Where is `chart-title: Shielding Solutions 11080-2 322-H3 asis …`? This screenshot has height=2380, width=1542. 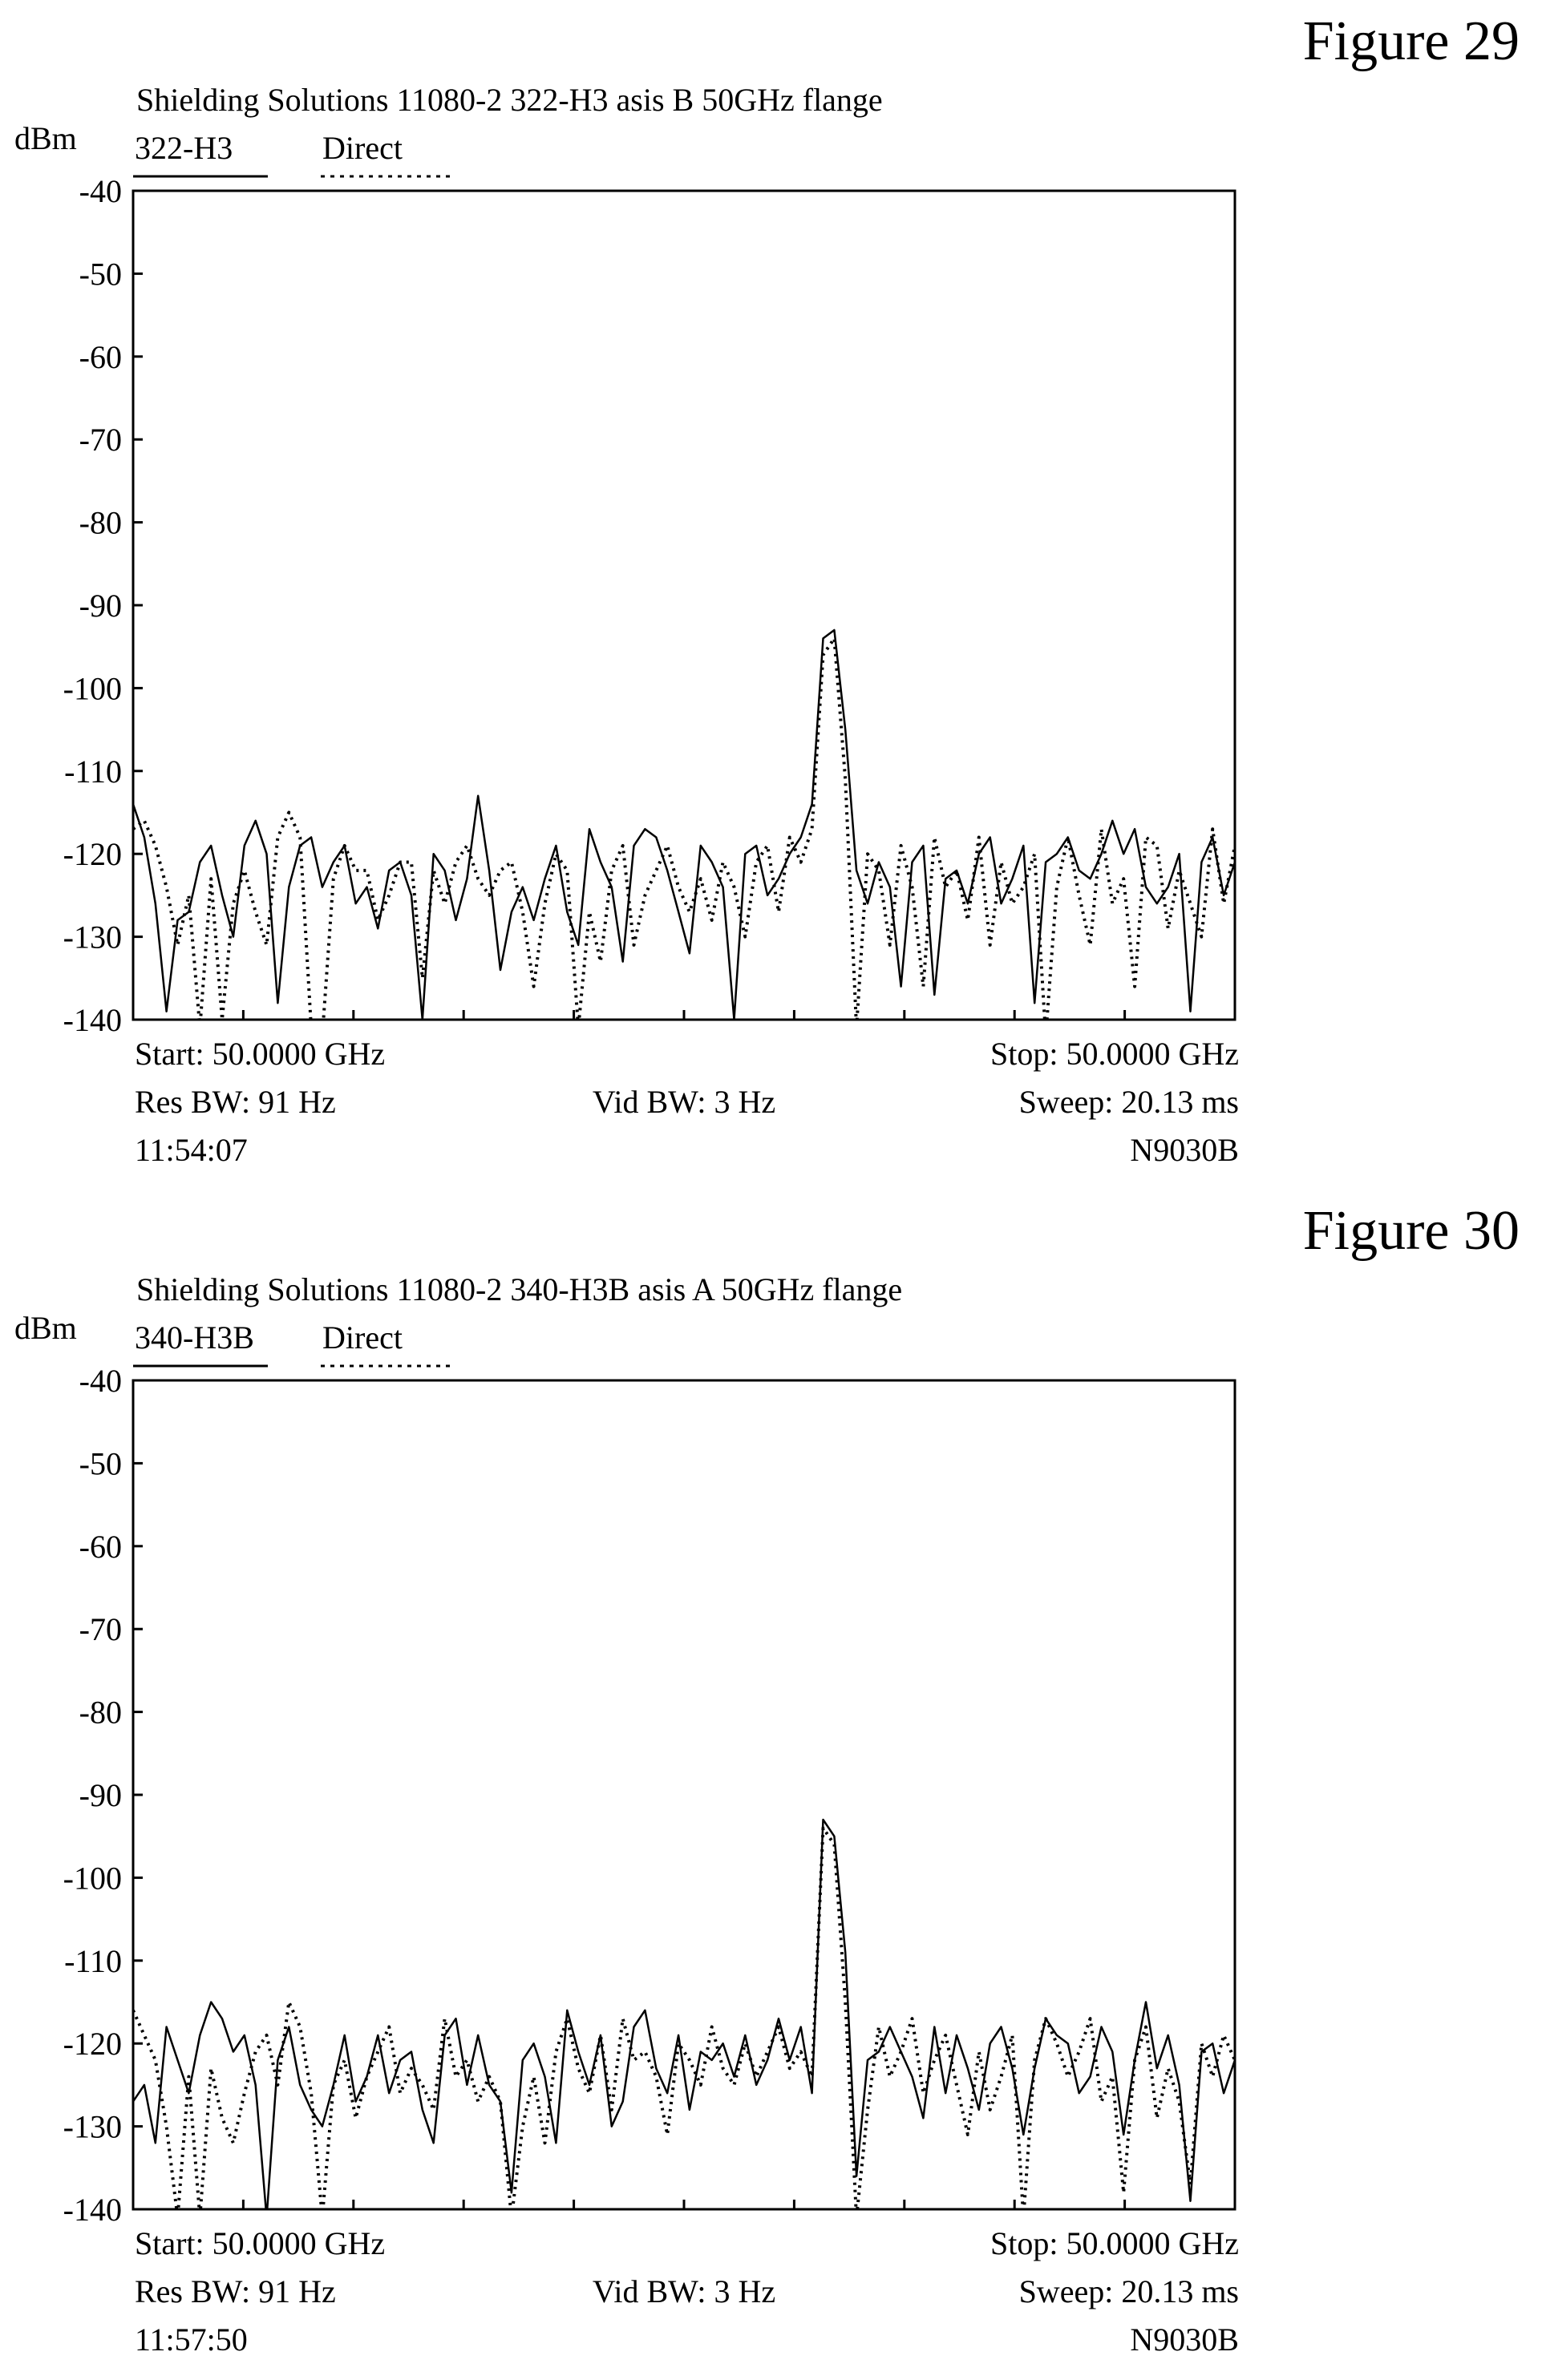
chart-title: Shielding Solutions 11080-2 322-H3 asis … is located at coordinates (509, 100).